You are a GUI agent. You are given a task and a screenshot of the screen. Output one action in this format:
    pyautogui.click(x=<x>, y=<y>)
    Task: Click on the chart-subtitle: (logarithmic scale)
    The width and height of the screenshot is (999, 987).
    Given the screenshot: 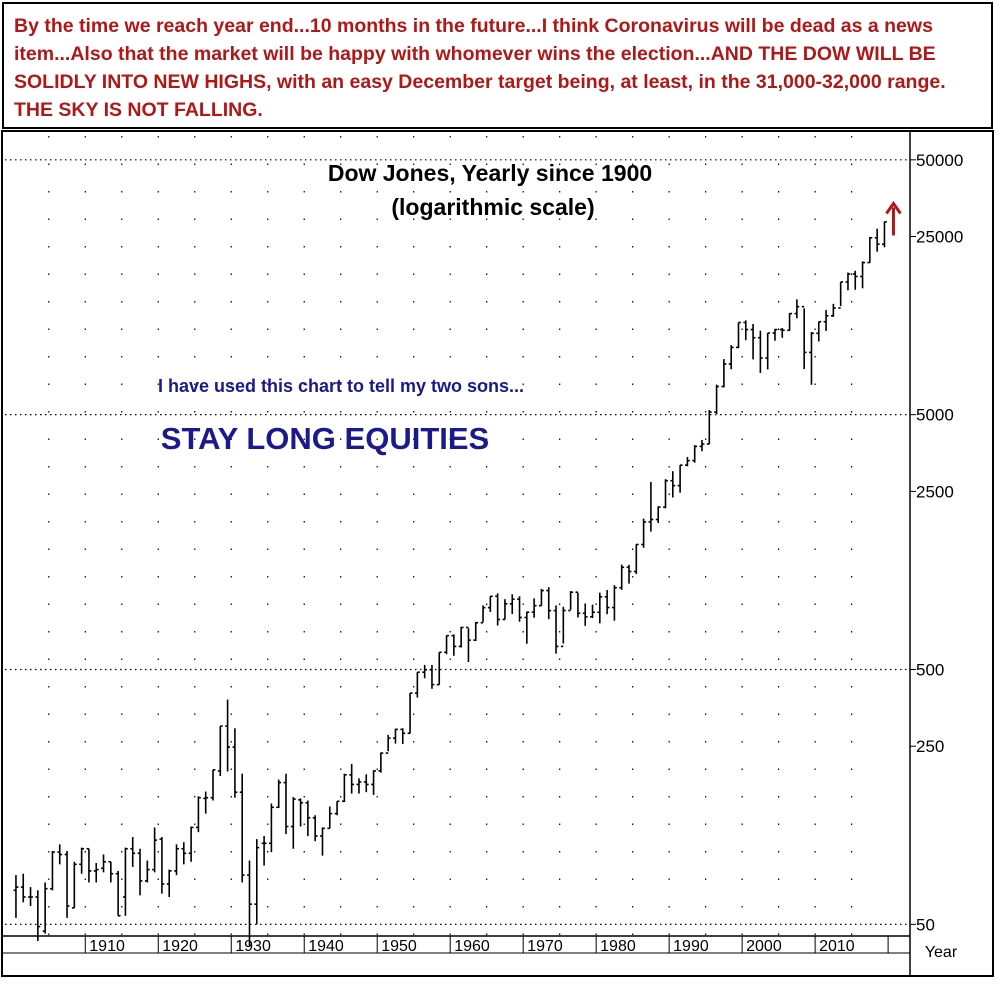 What is the action you would take?
    pyautogui.click(x=492, y=207)
    